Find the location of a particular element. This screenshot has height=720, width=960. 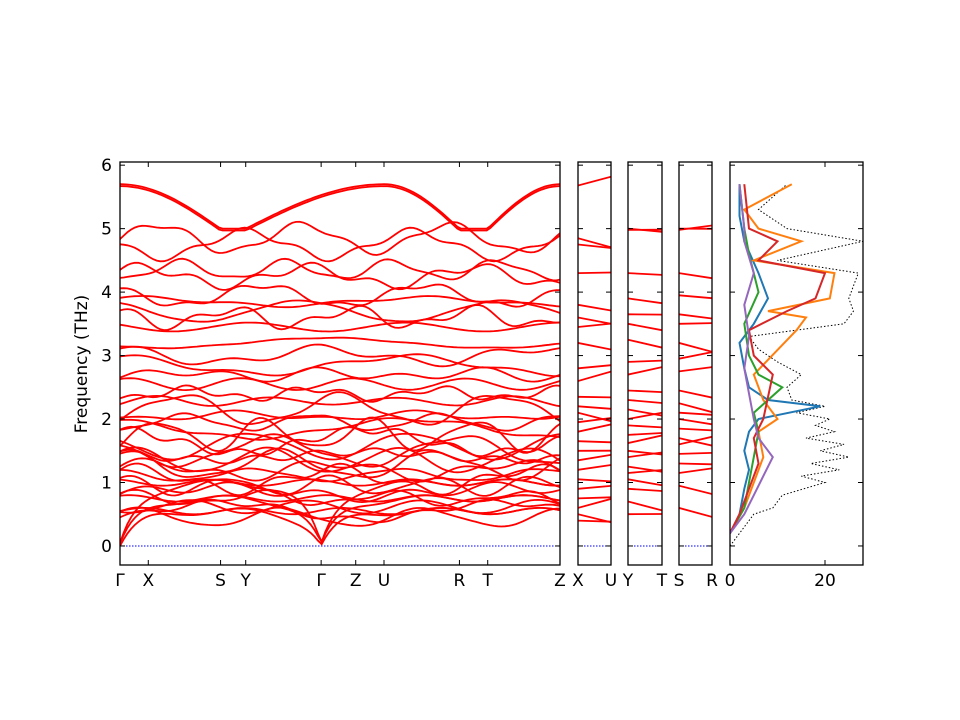

band-panel-s-r is located at coordinates (695, 385).